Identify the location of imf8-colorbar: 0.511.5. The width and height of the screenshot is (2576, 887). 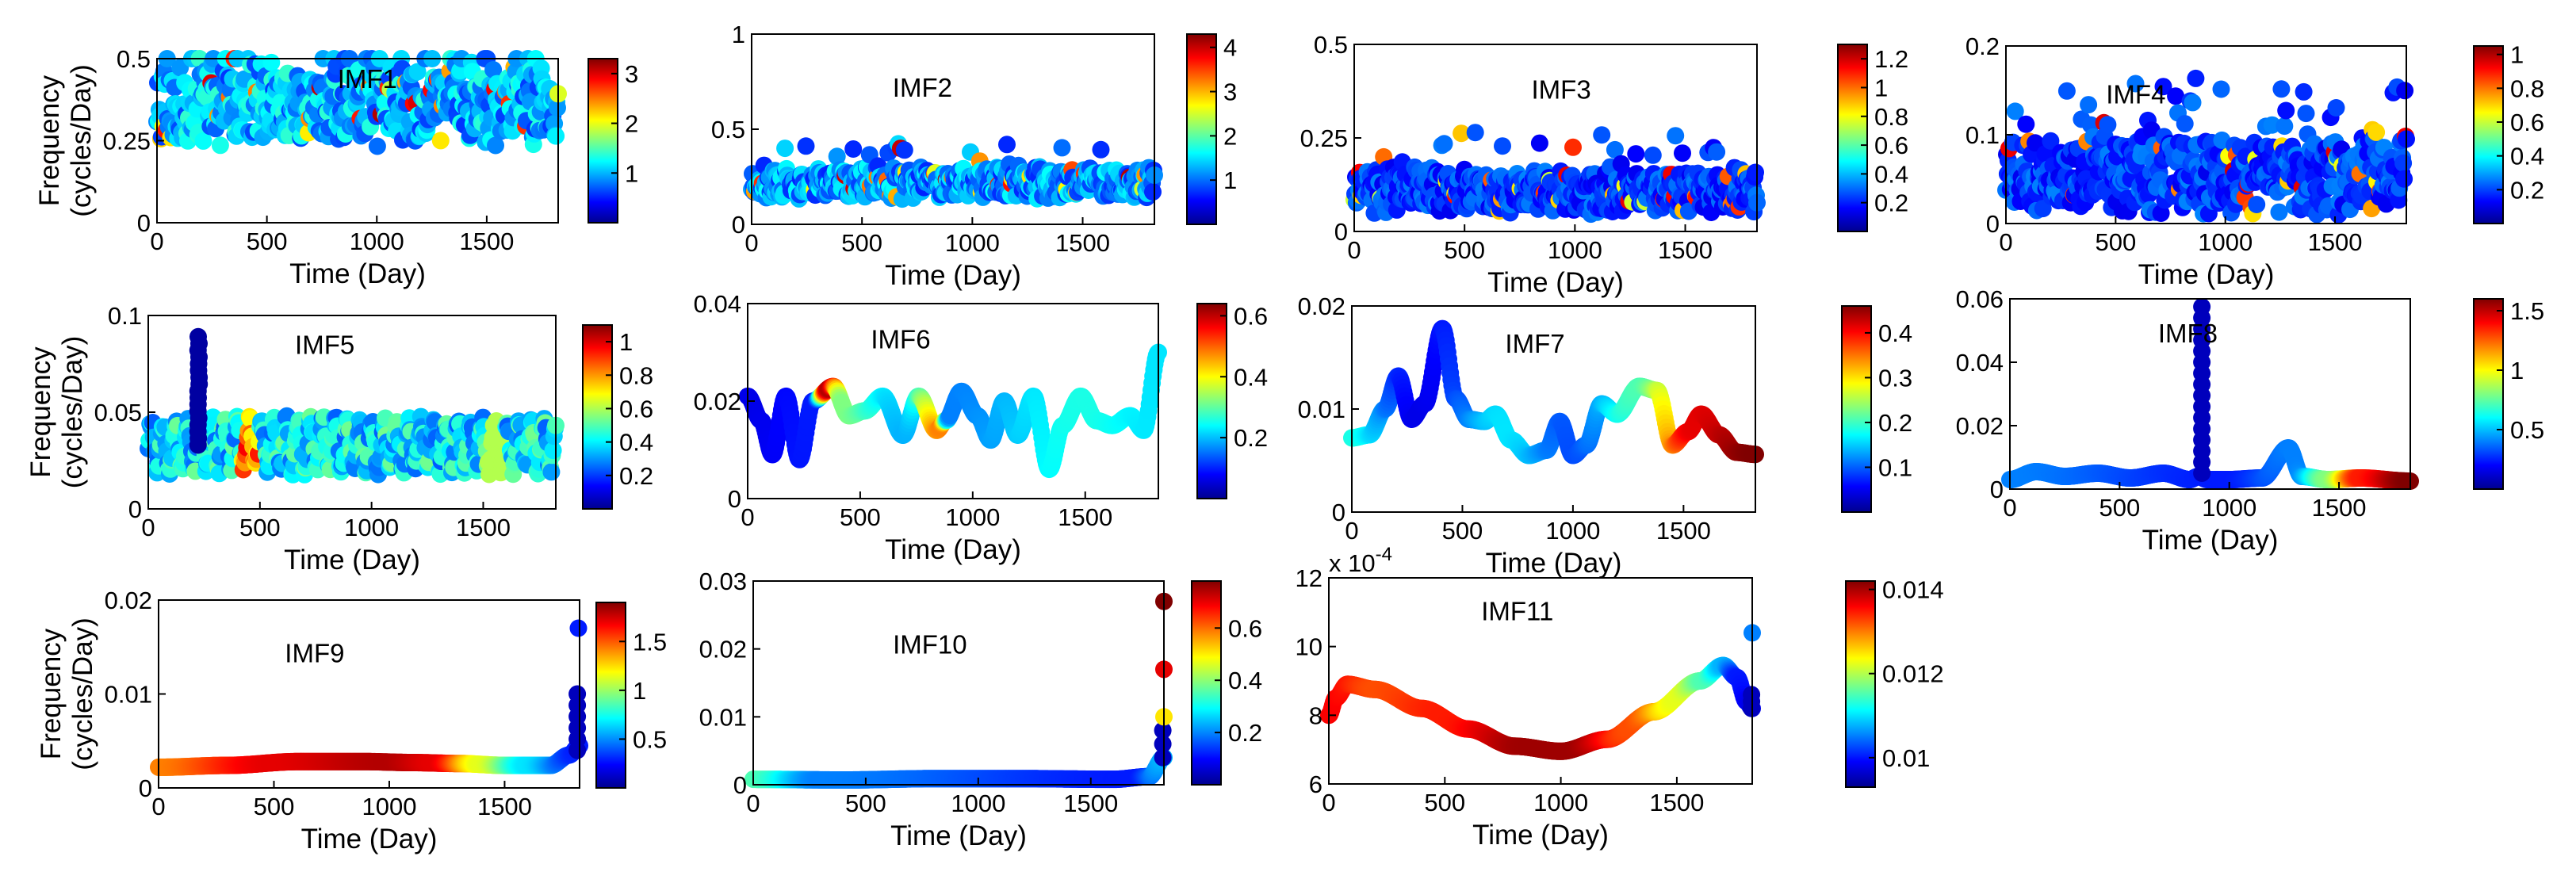
(2508, 393).